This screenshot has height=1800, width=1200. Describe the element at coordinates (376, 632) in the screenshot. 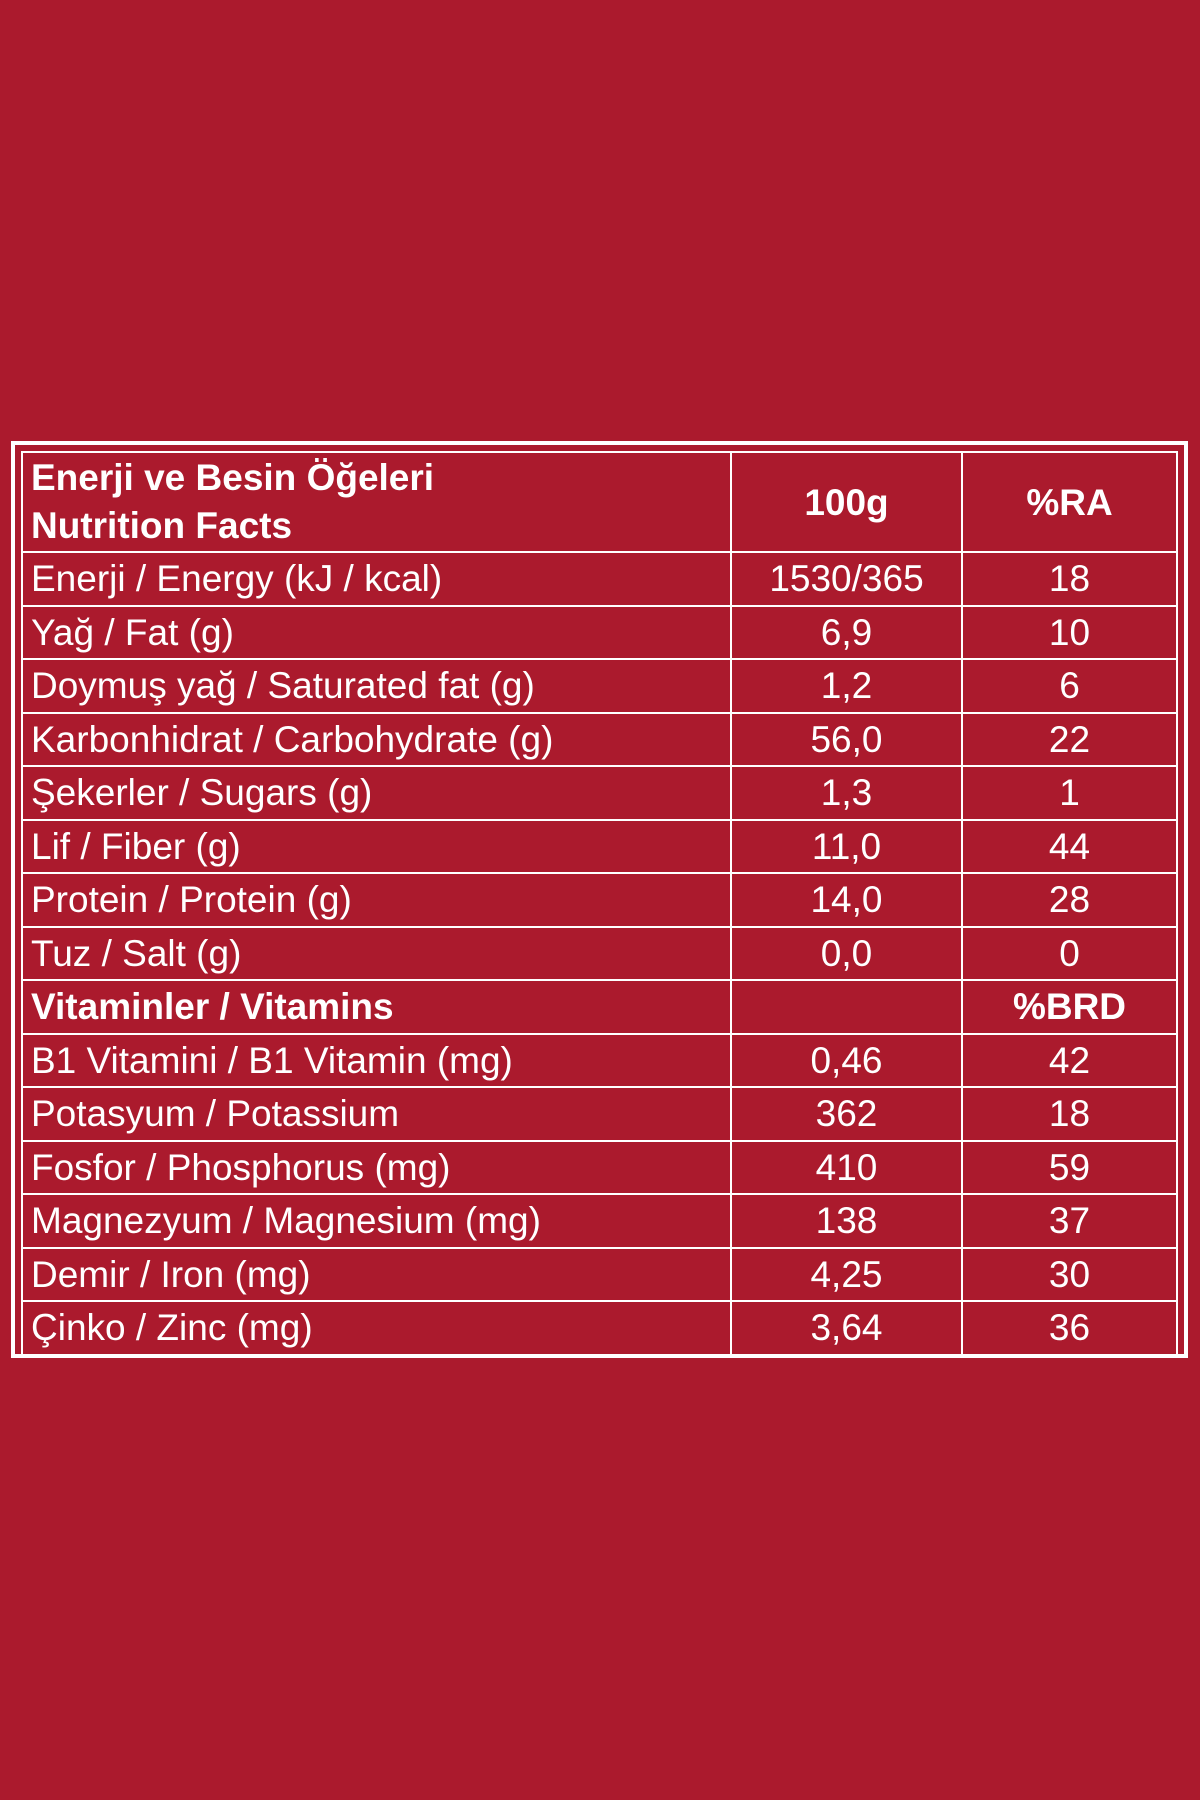

I see `row-label: Yağ / Fat (g)` at that location.